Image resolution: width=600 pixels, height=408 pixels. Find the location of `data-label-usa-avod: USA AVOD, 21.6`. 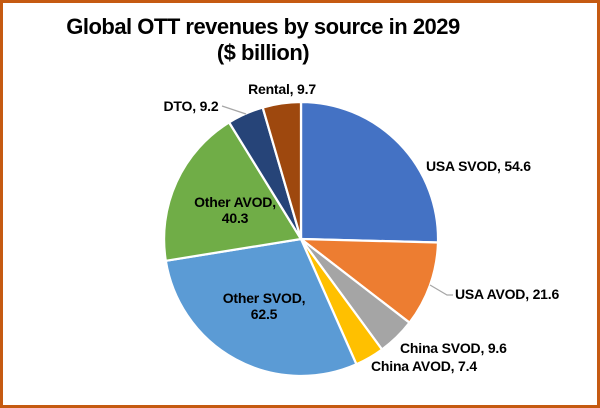

data-label-usa-avod: USA AVOD, 21.6 is located at coordinates (507, 294).